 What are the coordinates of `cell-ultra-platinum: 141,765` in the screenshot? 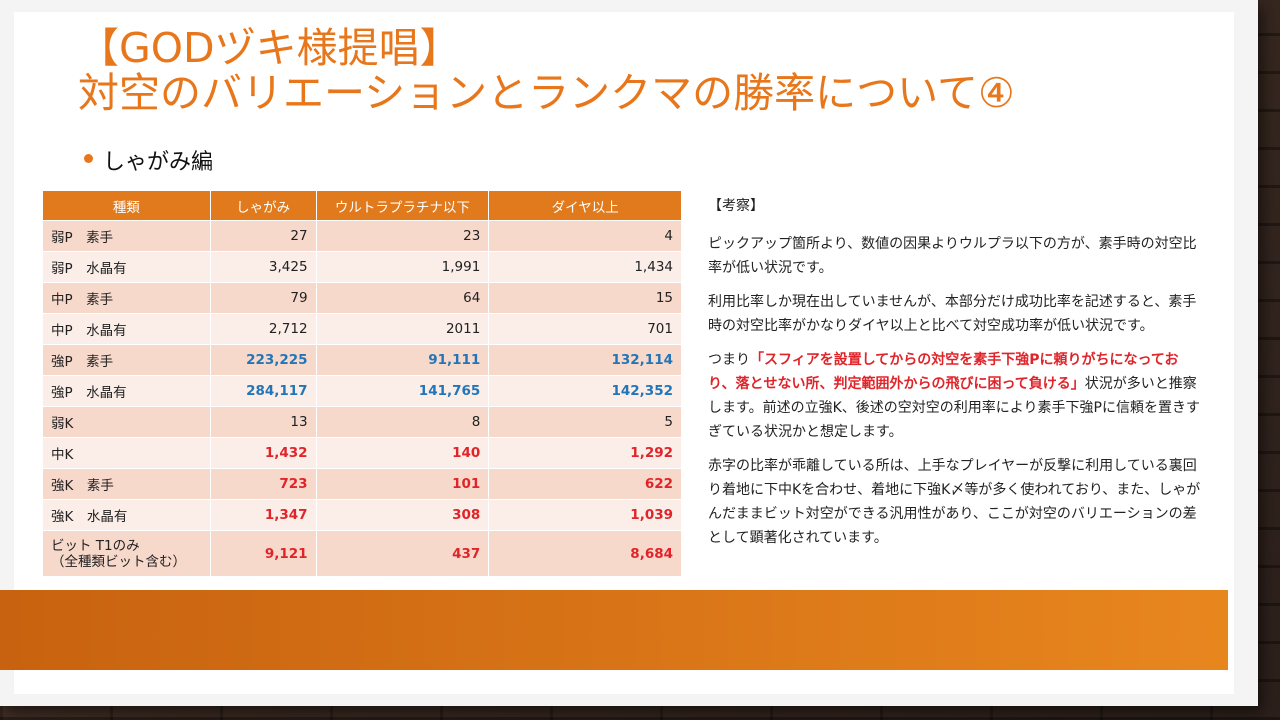 It's located at (402, 391).